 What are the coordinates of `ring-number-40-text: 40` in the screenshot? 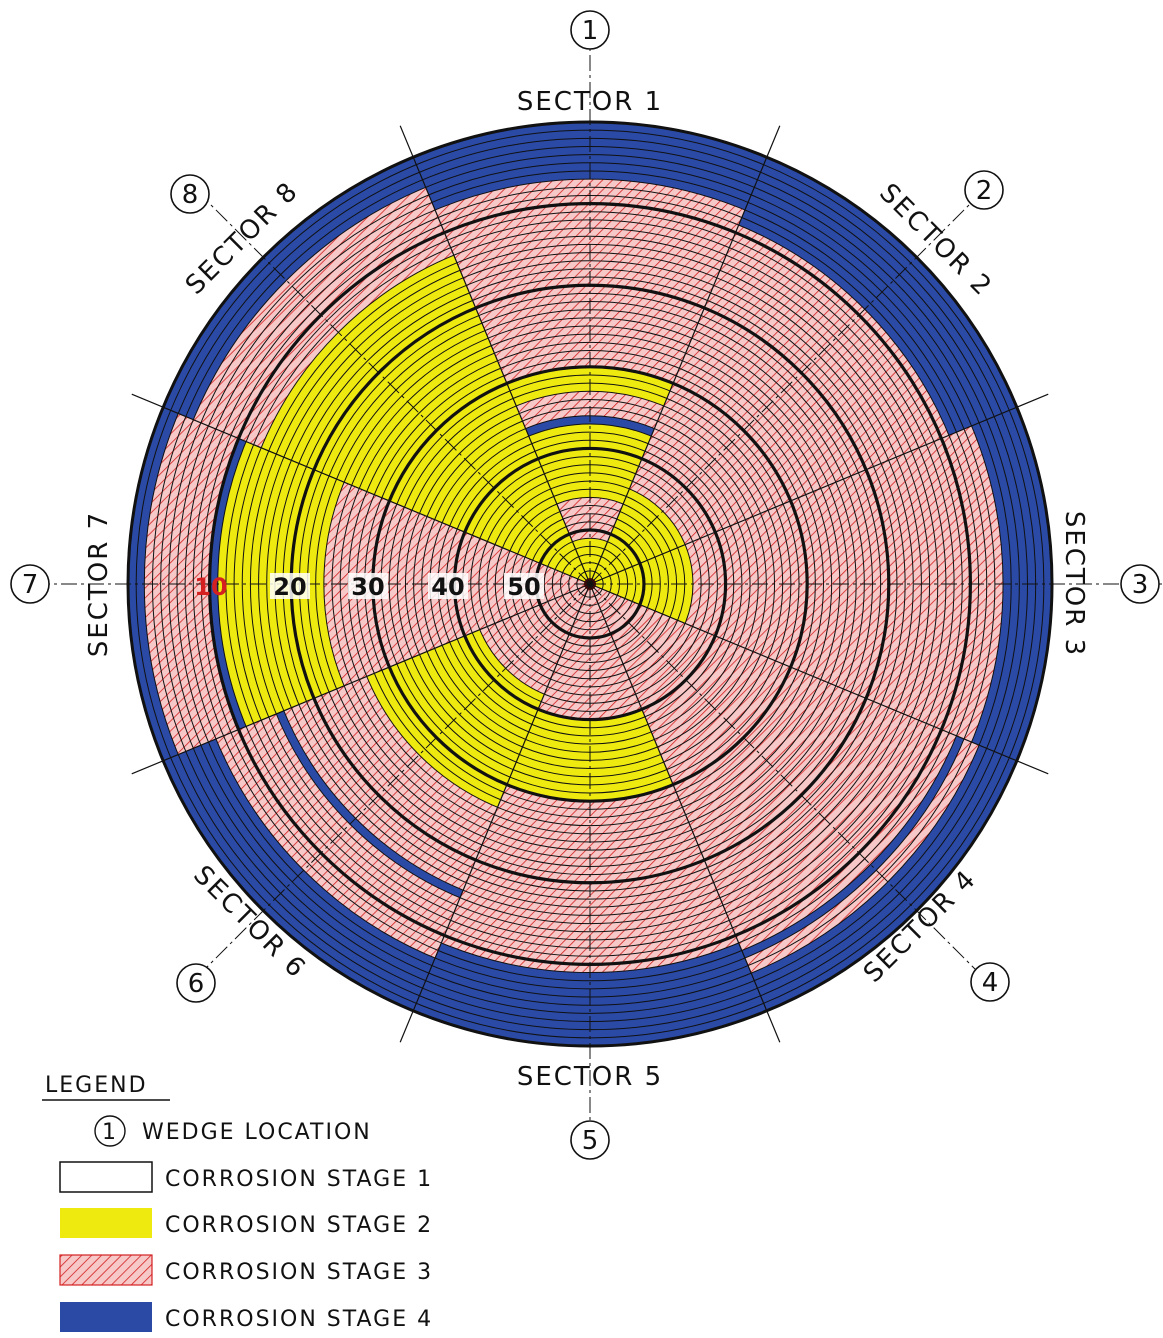 It's located at (447, 587).